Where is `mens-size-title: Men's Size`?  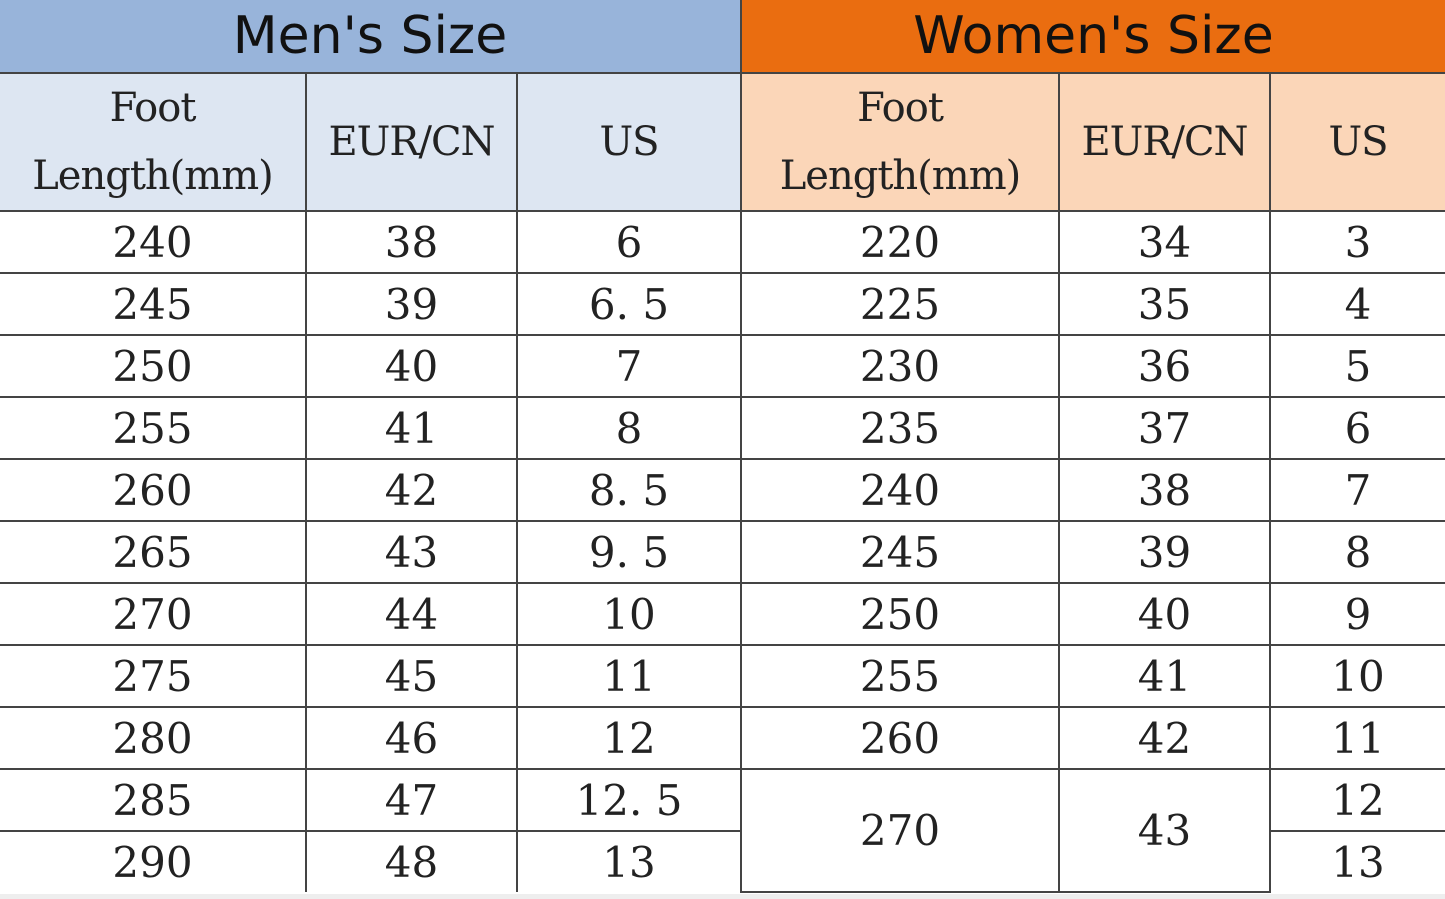
mens-size-title: Men's Size is located at coordinates (371, 37).